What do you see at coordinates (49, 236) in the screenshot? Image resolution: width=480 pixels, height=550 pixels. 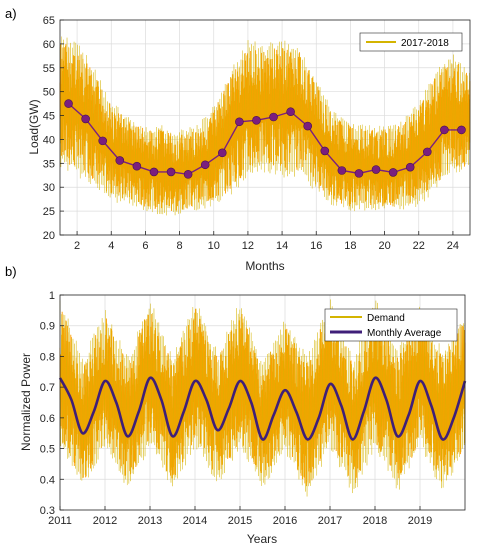 I see `y-tick-label: 20` at bounding box center [49, 236].